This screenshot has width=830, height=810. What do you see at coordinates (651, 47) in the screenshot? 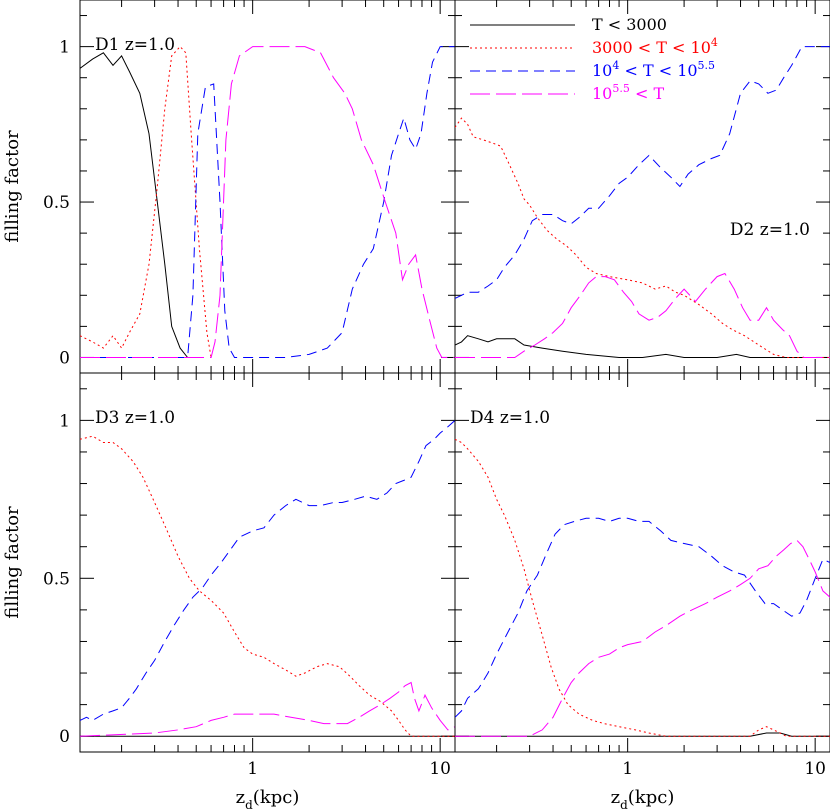
I see `legend-text-part: 3000 < T < 10` at bounding box center [651, 47].